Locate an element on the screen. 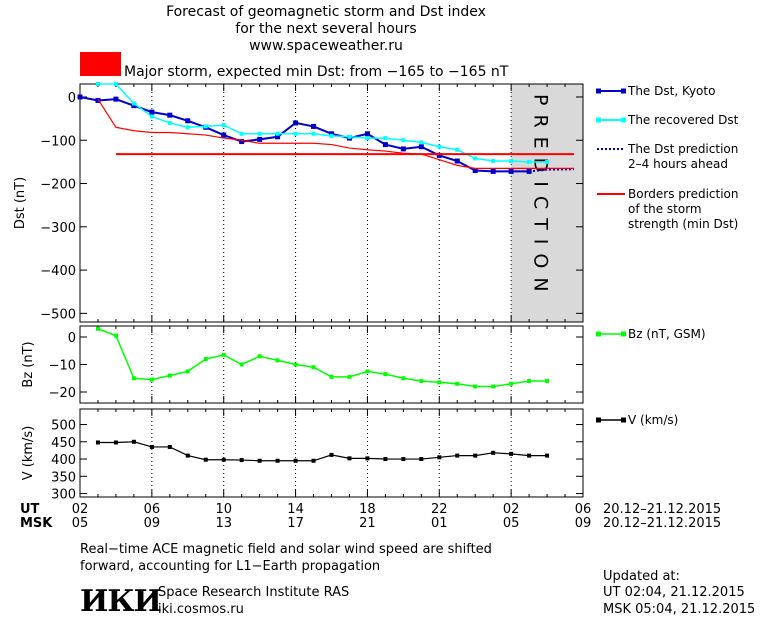  ut-tick-label: 22 is located at coordinates (439, 509).